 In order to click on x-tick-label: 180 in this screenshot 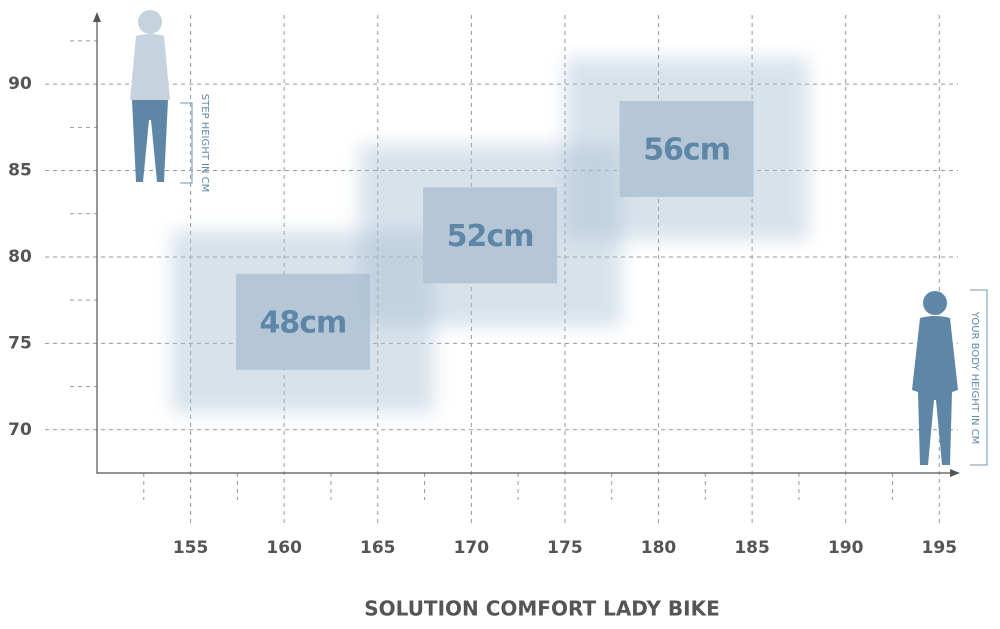, I will do `click(659, 548)`.